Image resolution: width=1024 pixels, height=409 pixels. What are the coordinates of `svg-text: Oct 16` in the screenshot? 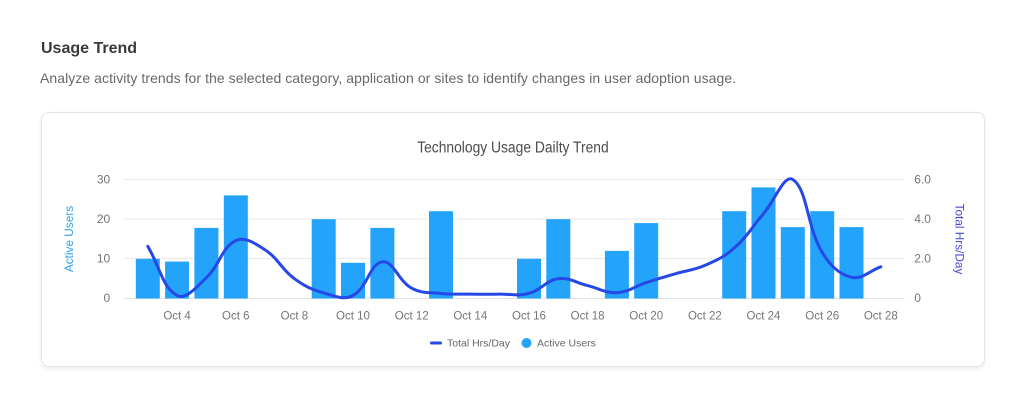 It's located at (529, 316).